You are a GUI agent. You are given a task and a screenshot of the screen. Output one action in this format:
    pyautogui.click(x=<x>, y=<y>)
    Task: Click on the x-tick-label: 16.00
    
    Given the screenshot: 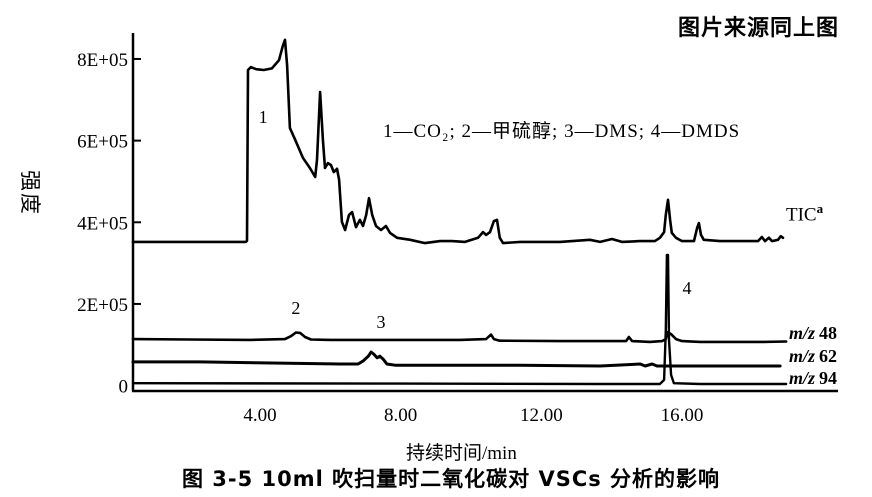 What is the action you would take?
    pyautogui.click(x=682, y=415)
    